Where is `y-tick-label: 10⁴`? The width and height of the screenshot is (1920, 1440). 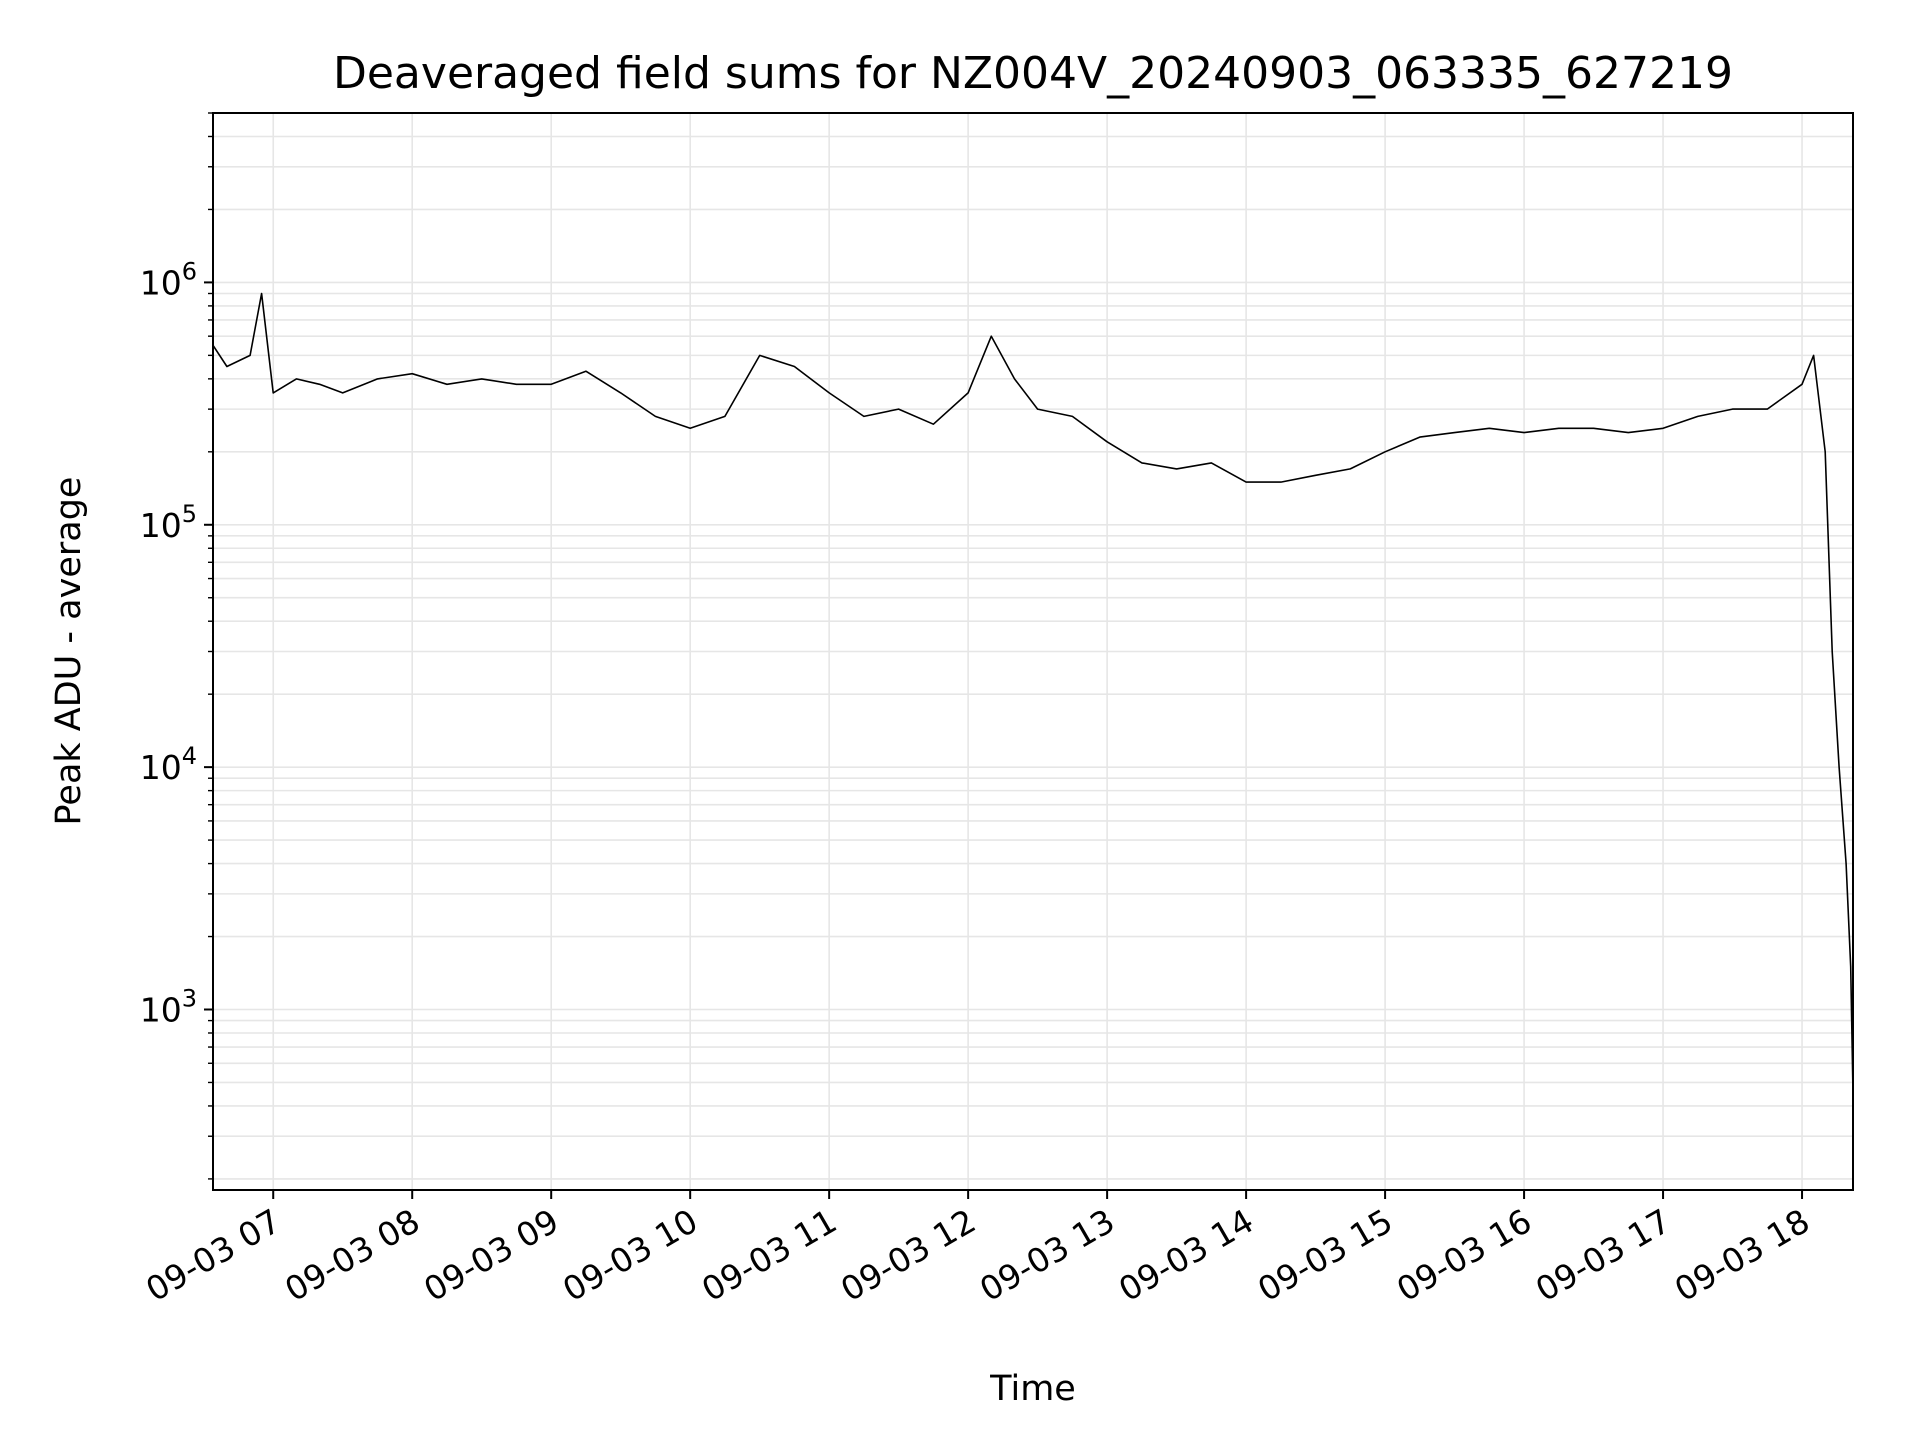 y-tick-label: 10⁴ is located at coordinates (168, 764).